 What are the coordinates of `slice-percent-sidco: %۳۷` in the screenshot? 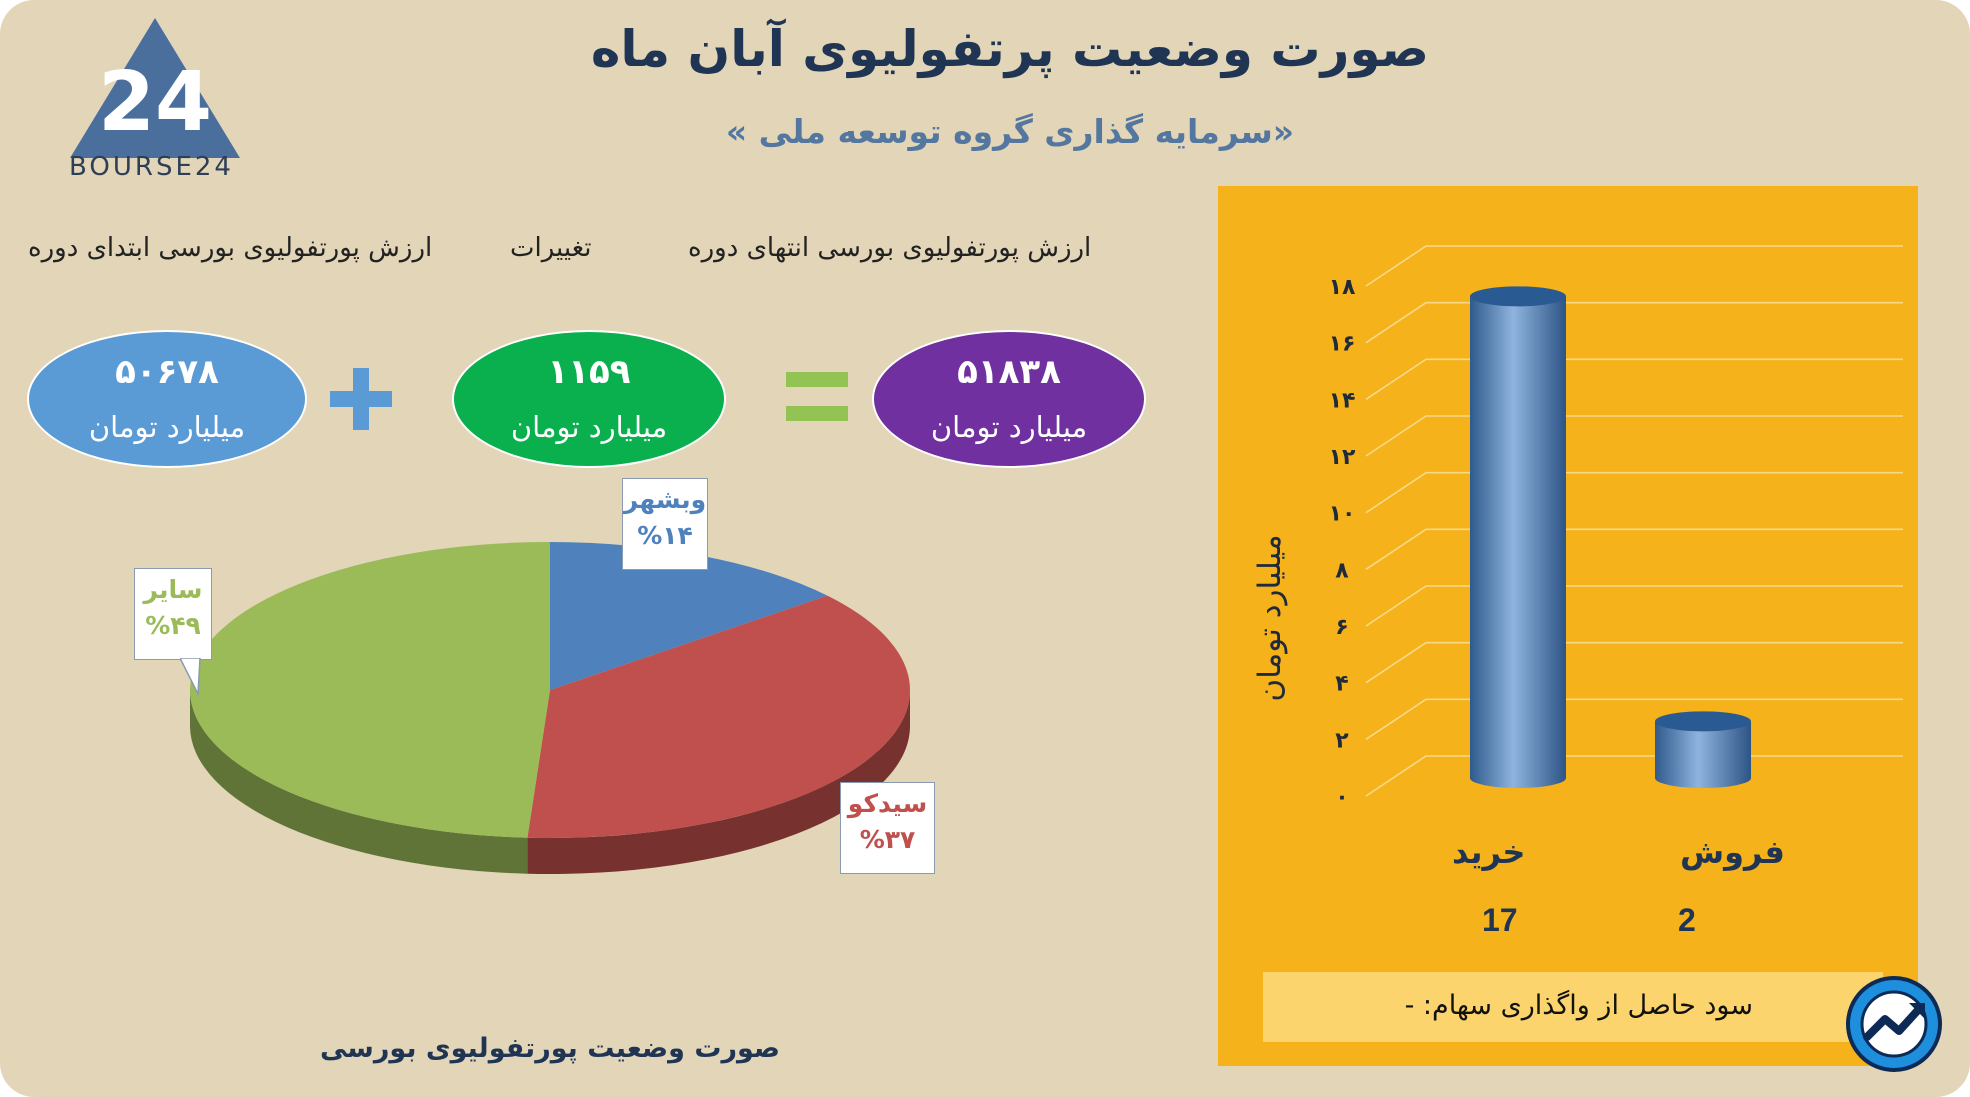 It's located at (887, 839).